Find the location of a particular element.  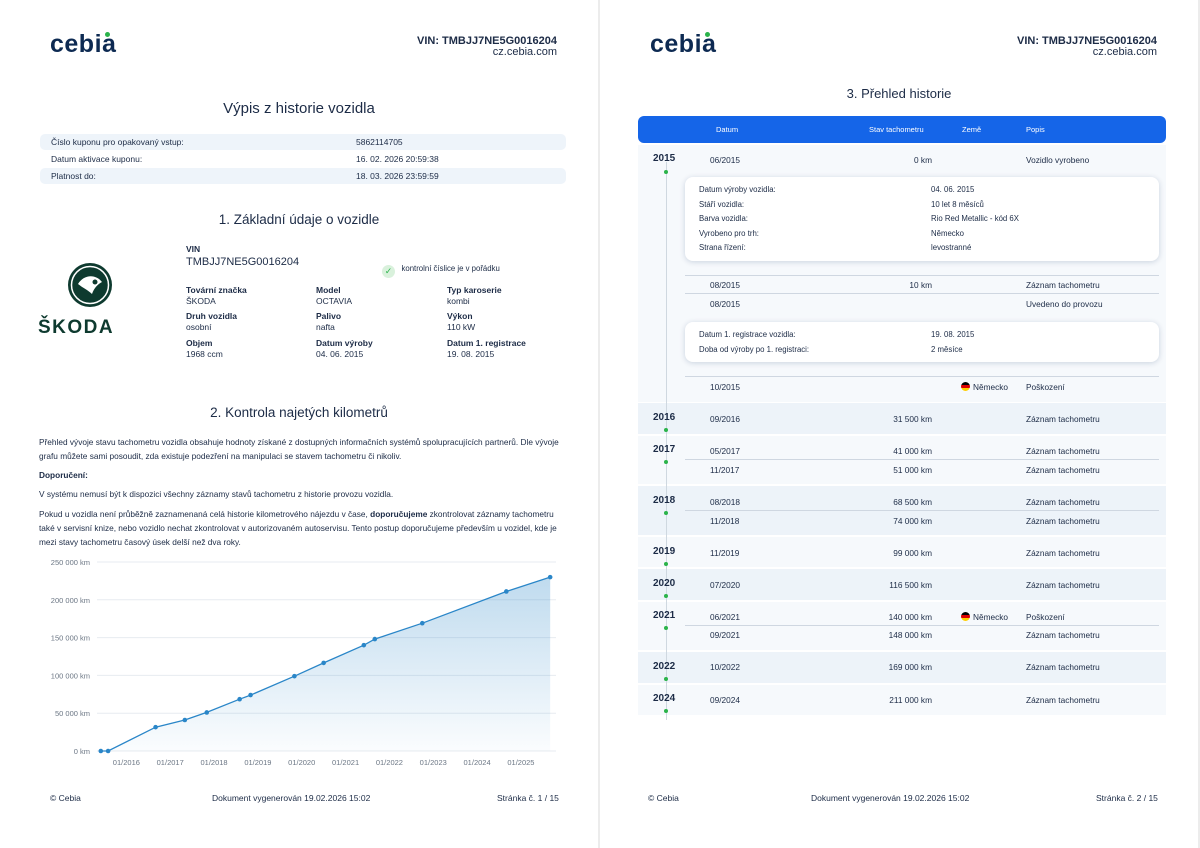

row-mileage: 10 km is located at coordinates (920, 285).